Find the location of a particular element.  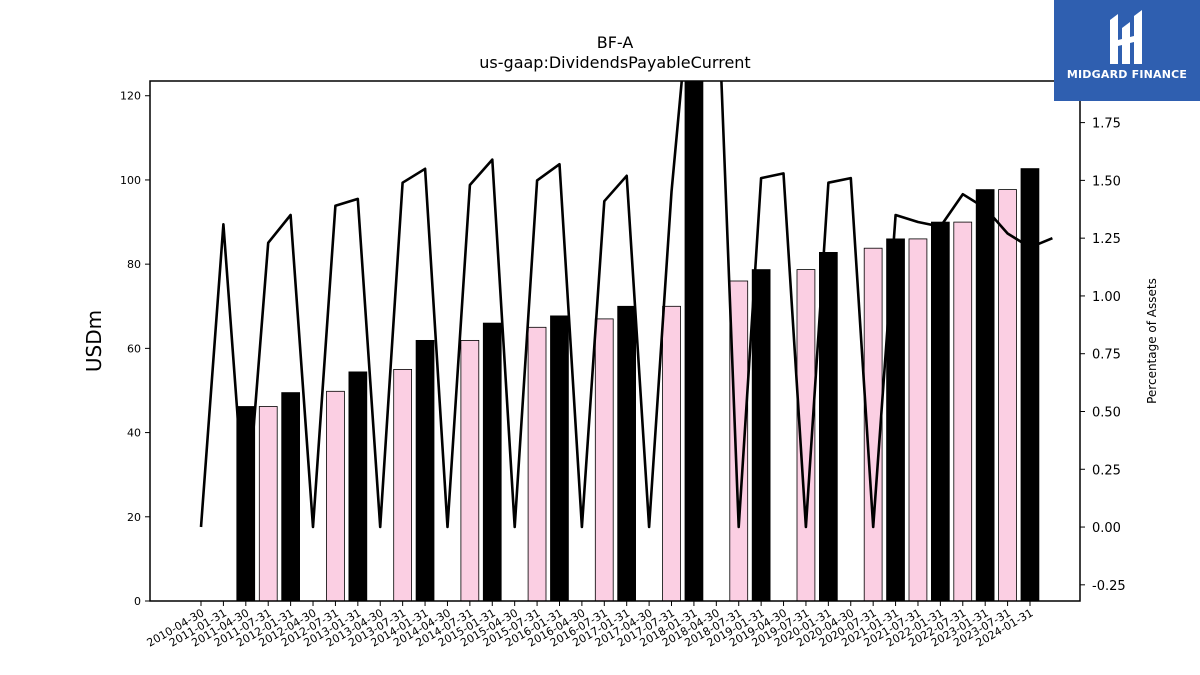

y2-tick-label: 0.50 is located at coordinates (1106, 412).